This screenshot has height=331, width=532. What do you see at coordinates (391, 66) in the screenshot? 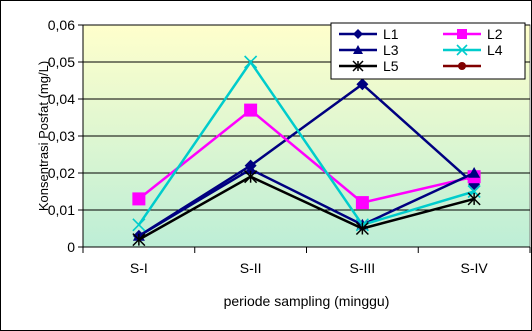
I see `legend-label: L5` at bounding box center [391, 66].